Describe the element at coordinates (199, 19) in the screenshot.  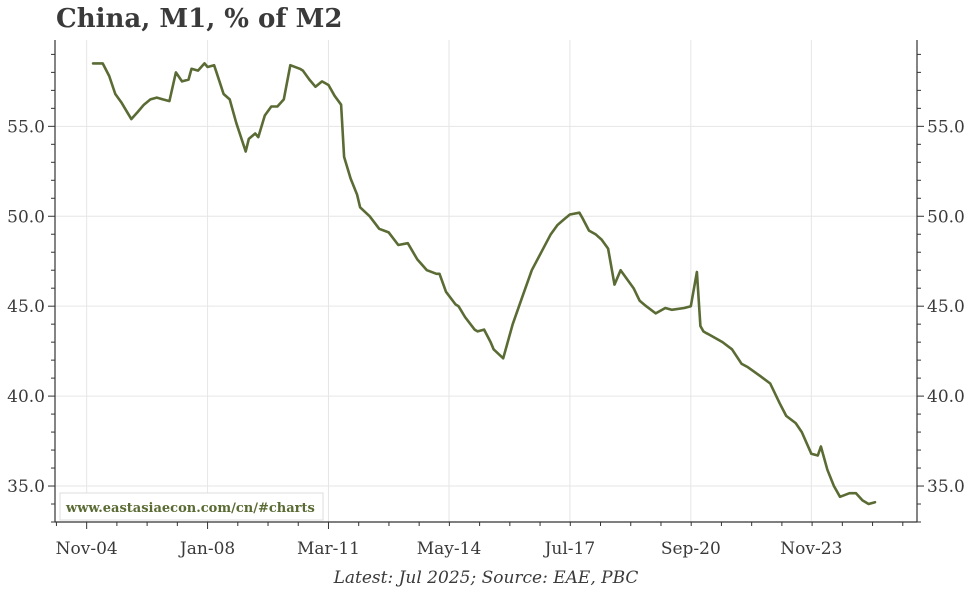
I see `chart-title: China, M1, % of M2` at that location.